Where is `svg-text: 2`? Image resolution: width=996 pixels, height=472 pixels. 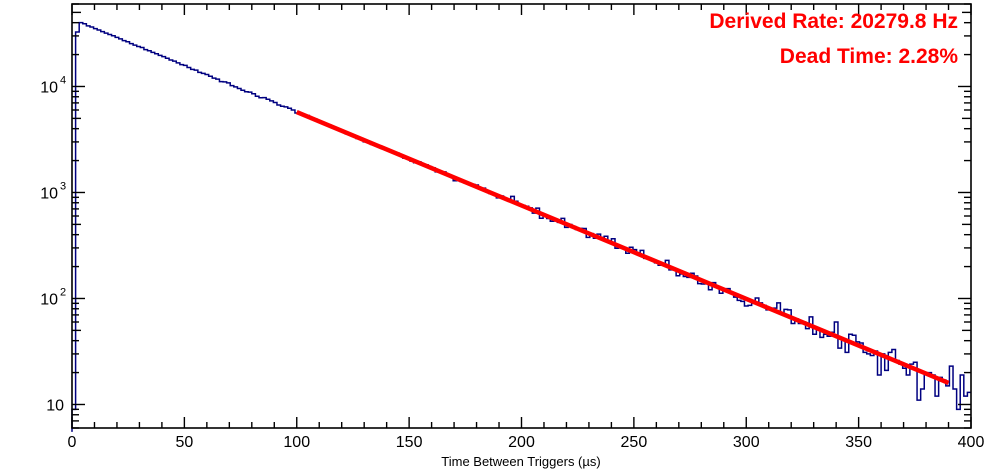
svg-text: 2 is located at coordinates (63, 292).